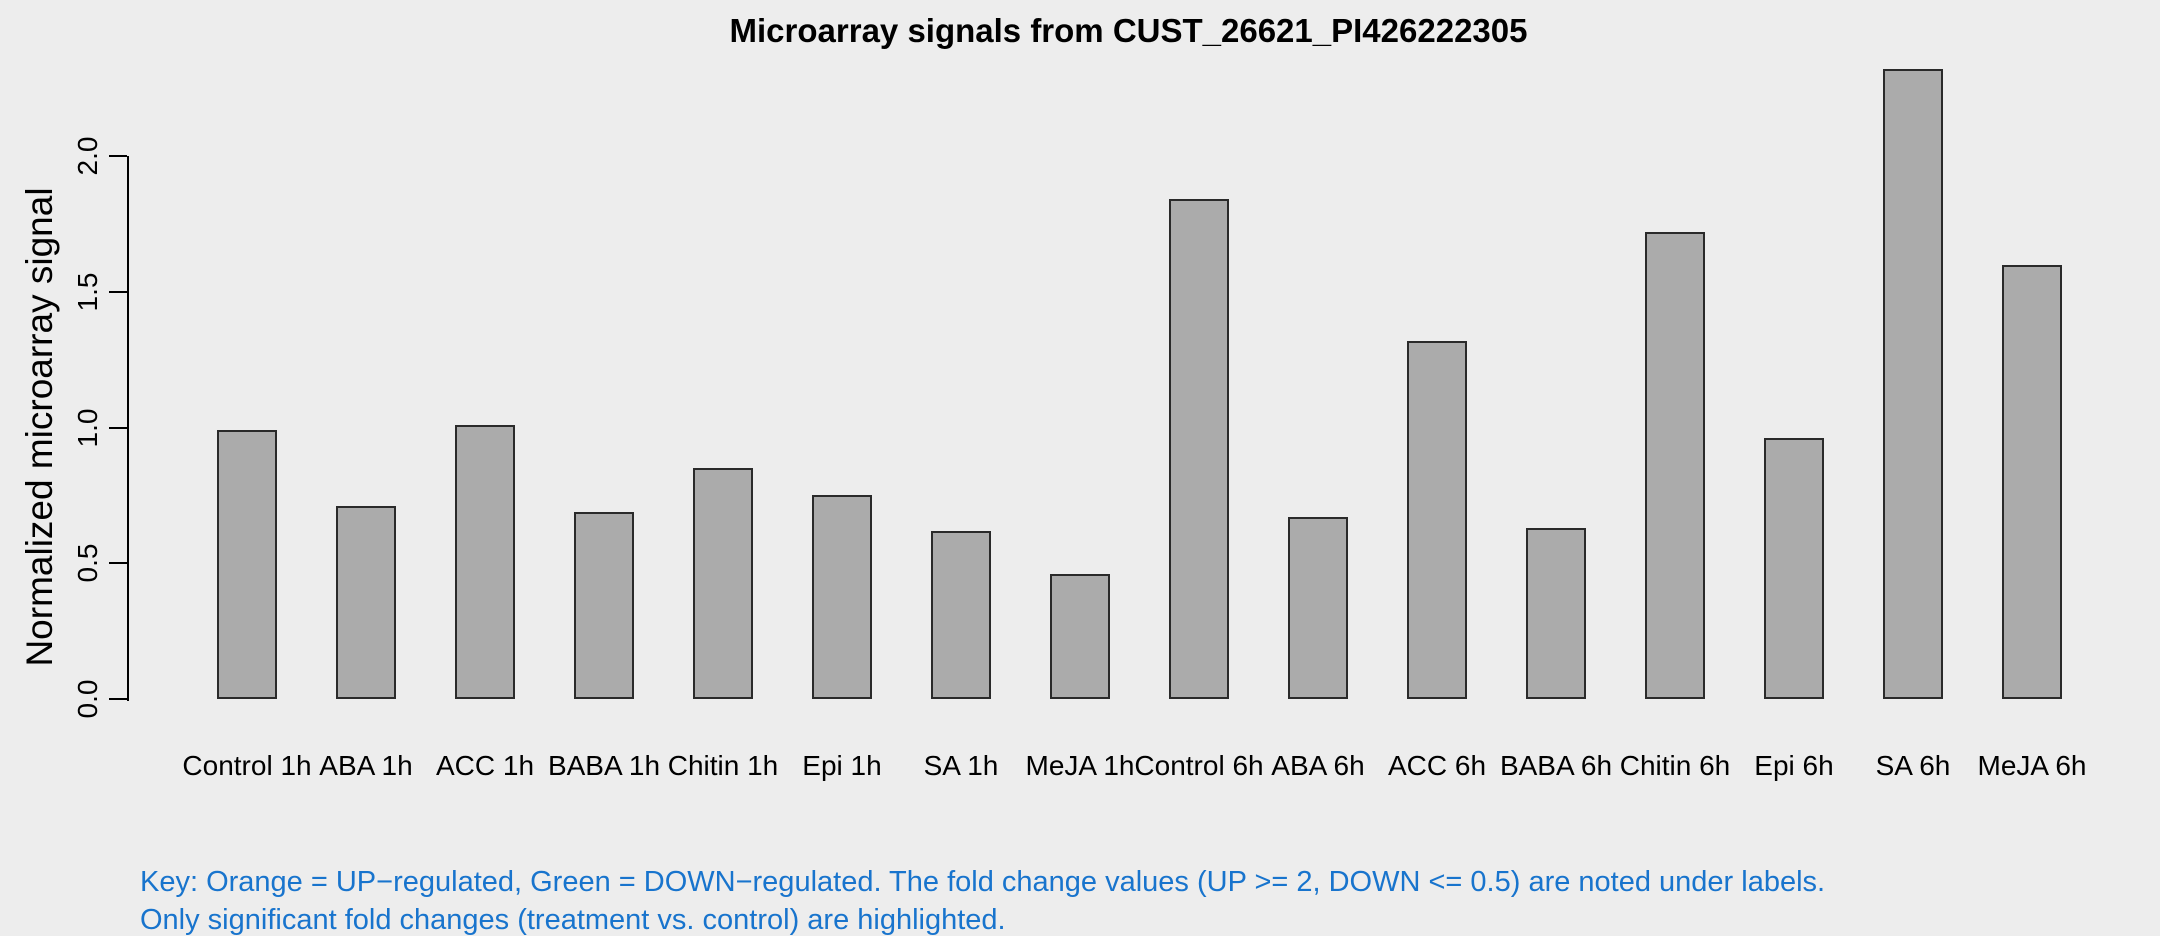 The image size is (2160, 936). I want to click on y-tick-label: 1.0, so click(87, 427).